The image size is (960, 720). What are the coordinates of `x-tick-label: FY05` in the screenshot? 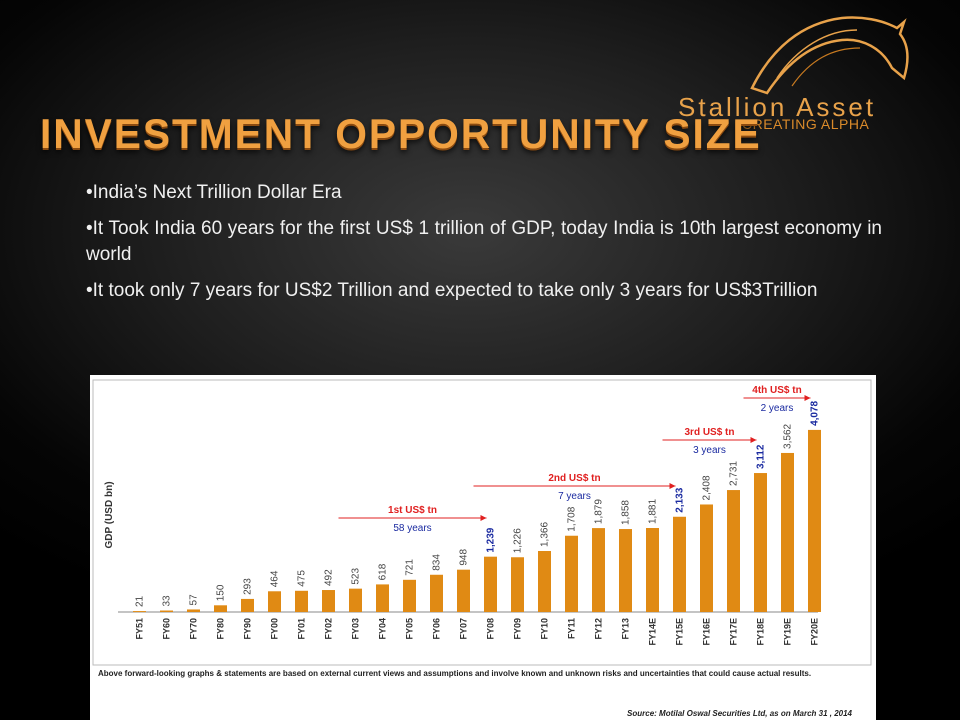 It's located at (410, 629).